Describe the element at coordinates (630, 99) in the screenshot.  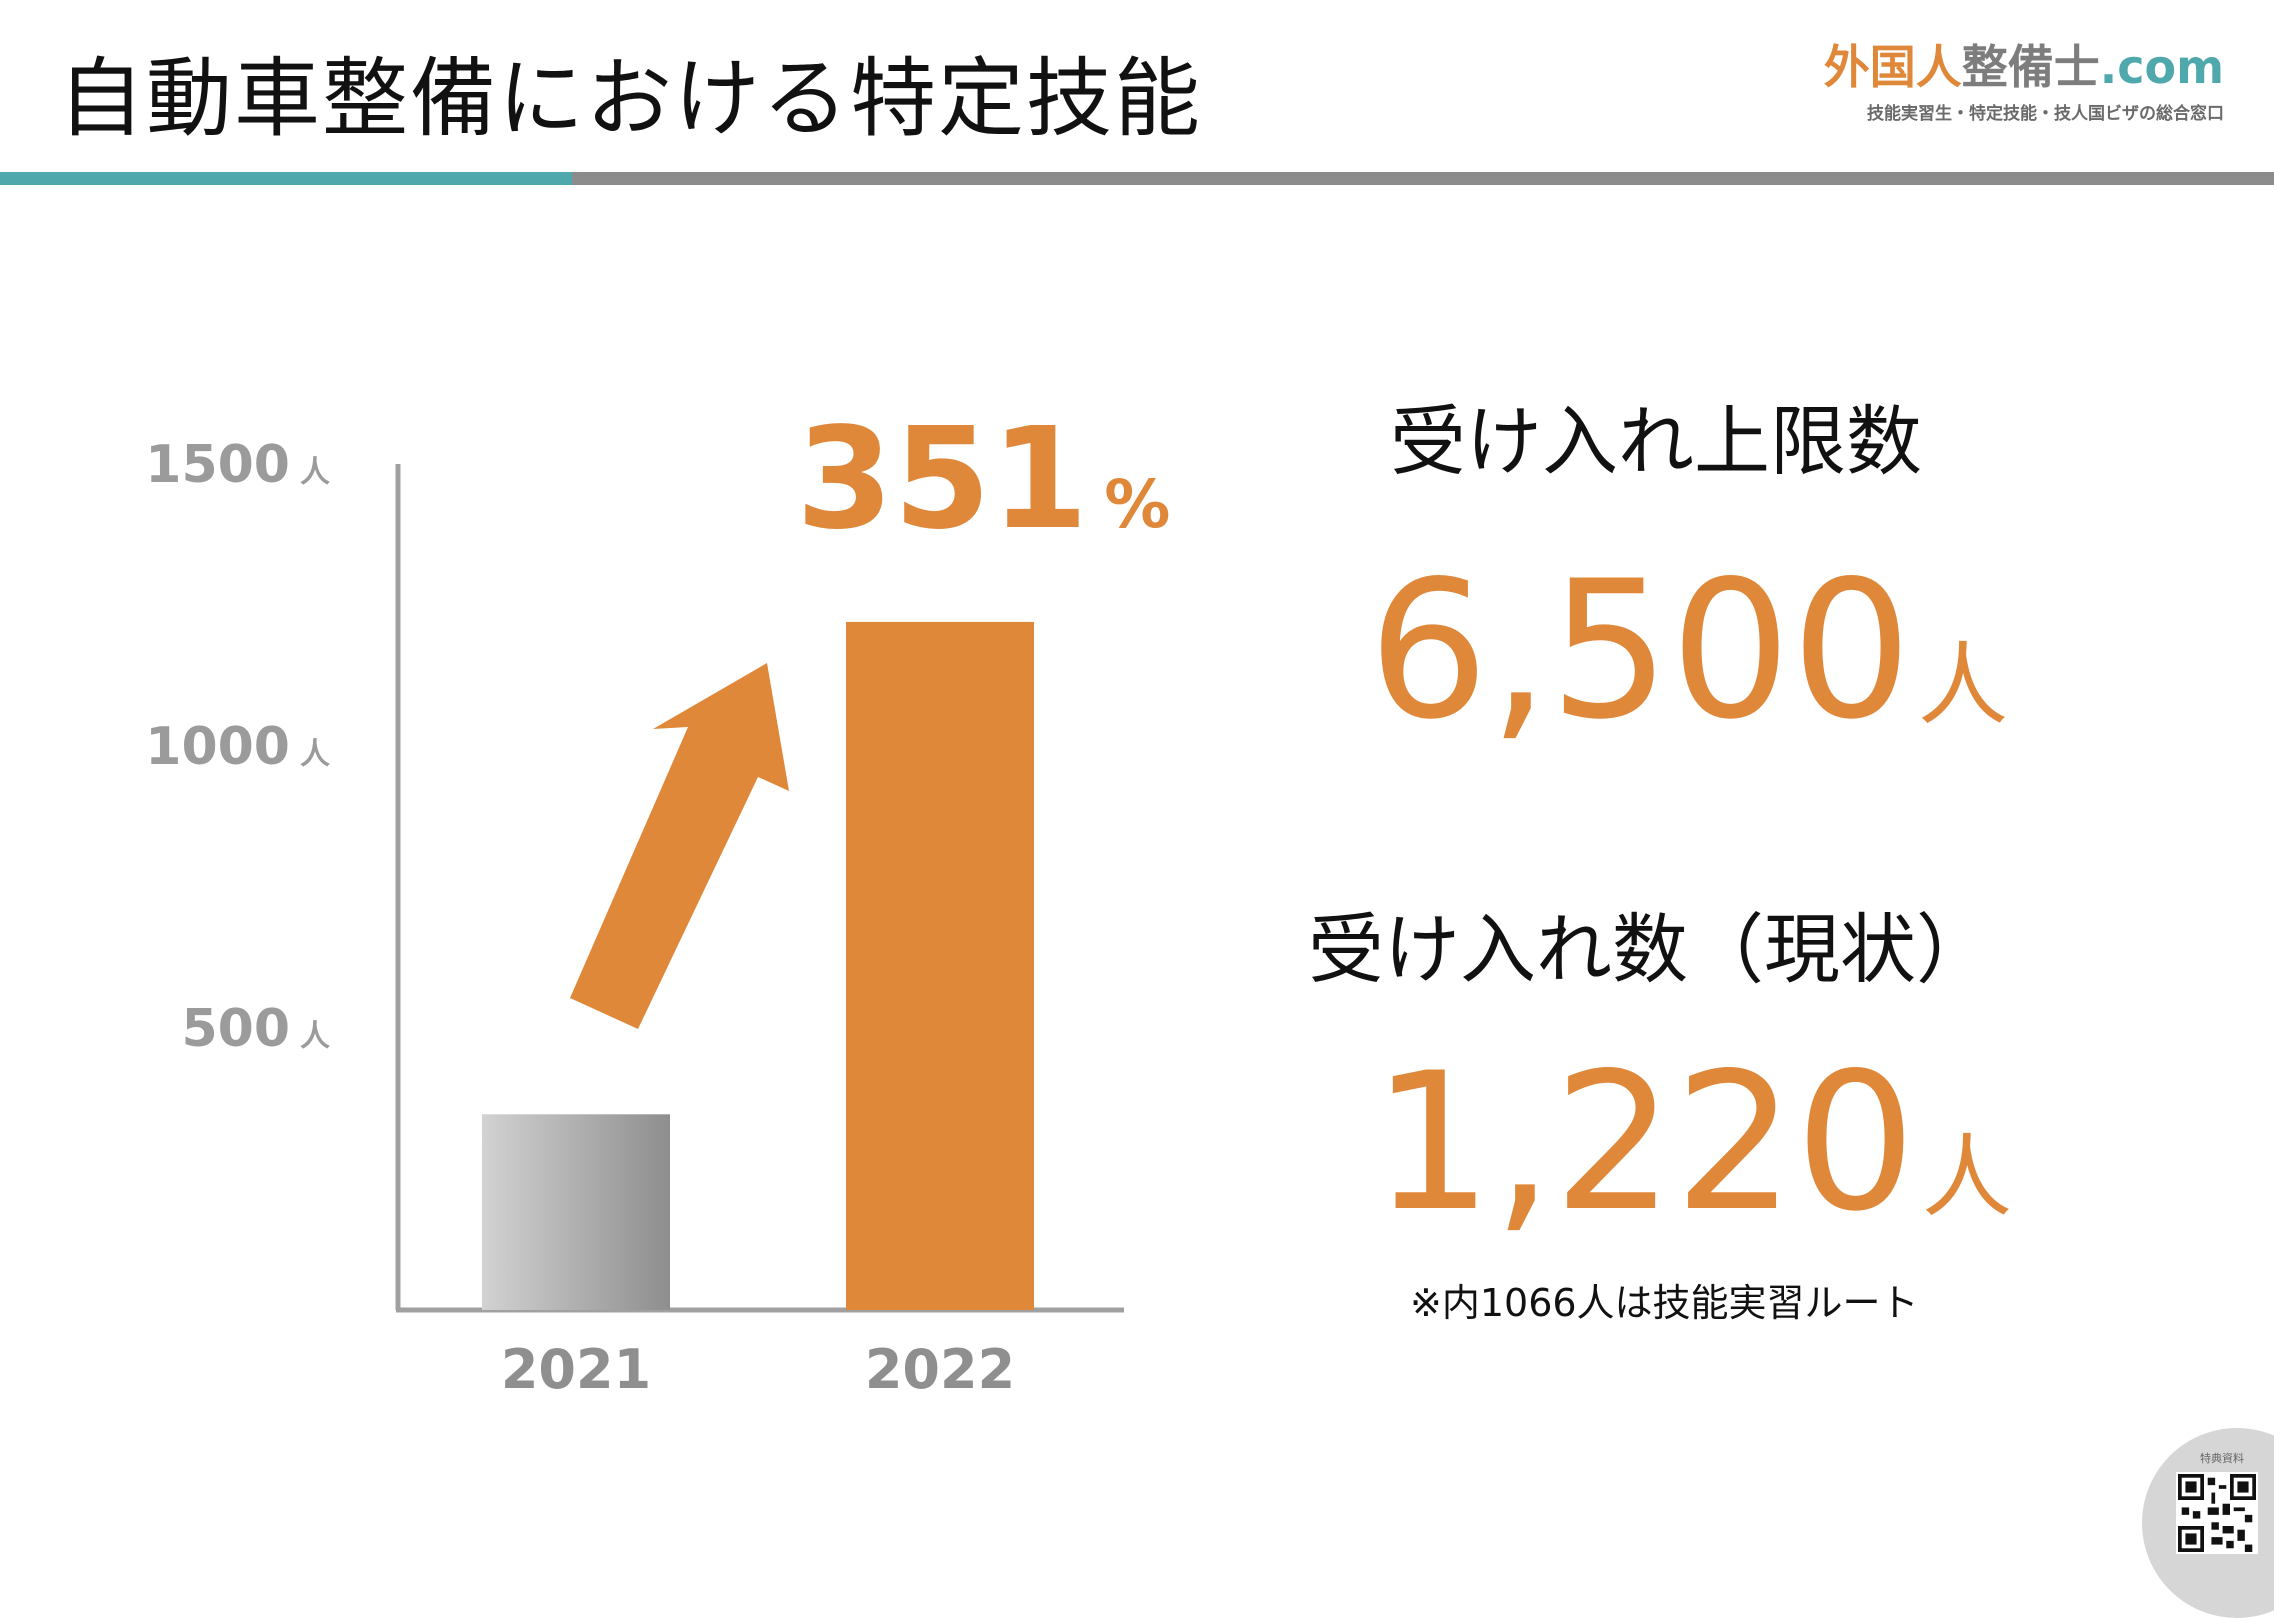
I see `page-title: 自動車整備における特定技能` at that location.